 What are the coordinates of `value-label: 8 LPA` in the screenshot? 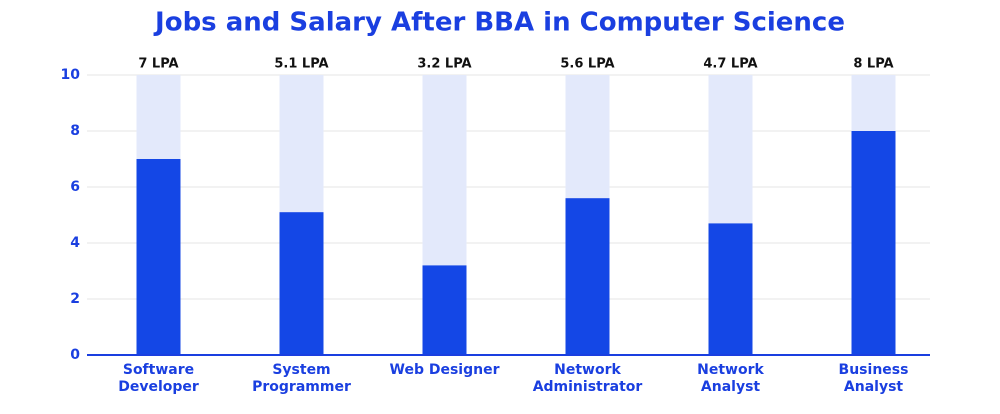 It's located at (873, 64).